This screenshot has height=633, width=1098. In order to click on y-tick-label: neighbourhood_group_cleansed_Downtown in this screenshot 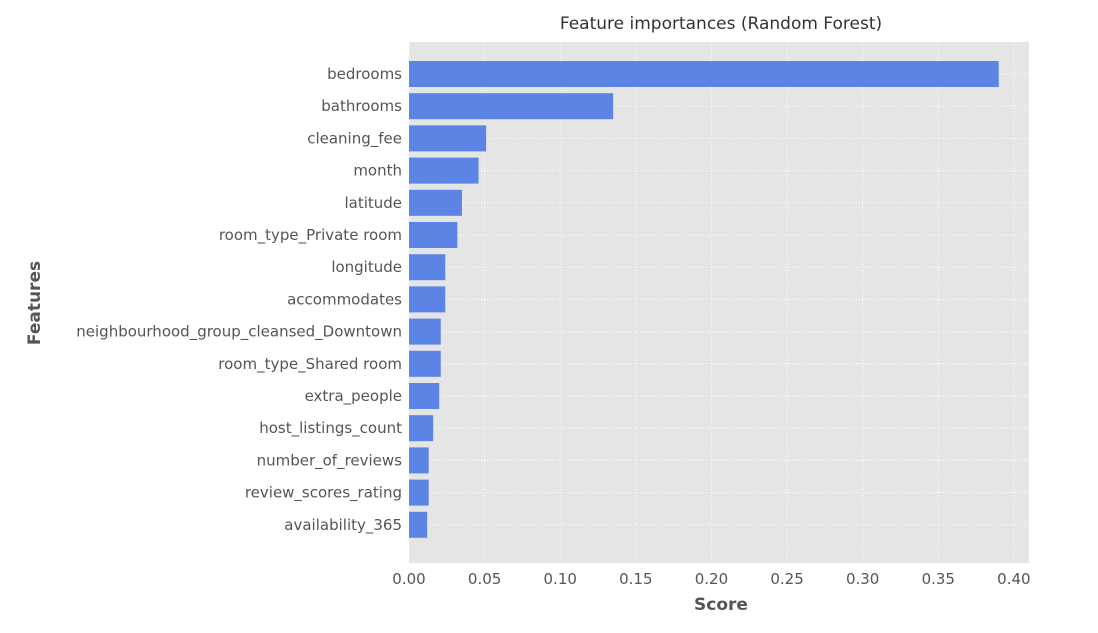, I will do `click(239, 332)`.